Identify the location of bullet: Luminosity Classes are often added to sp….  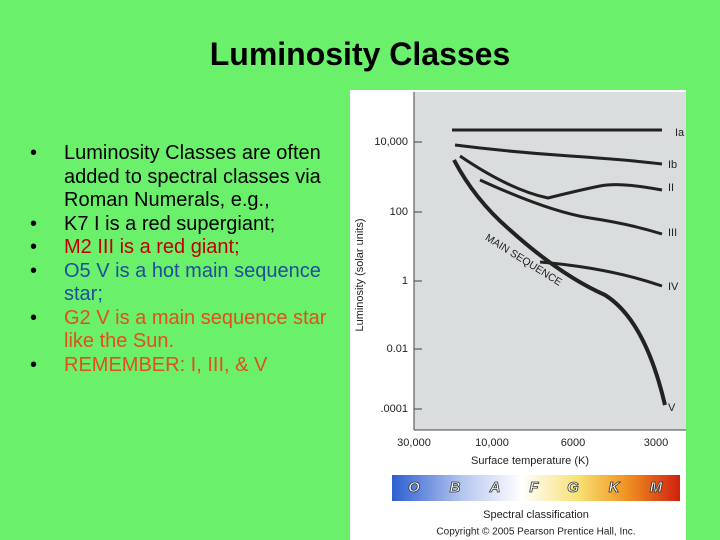
(180, 177).